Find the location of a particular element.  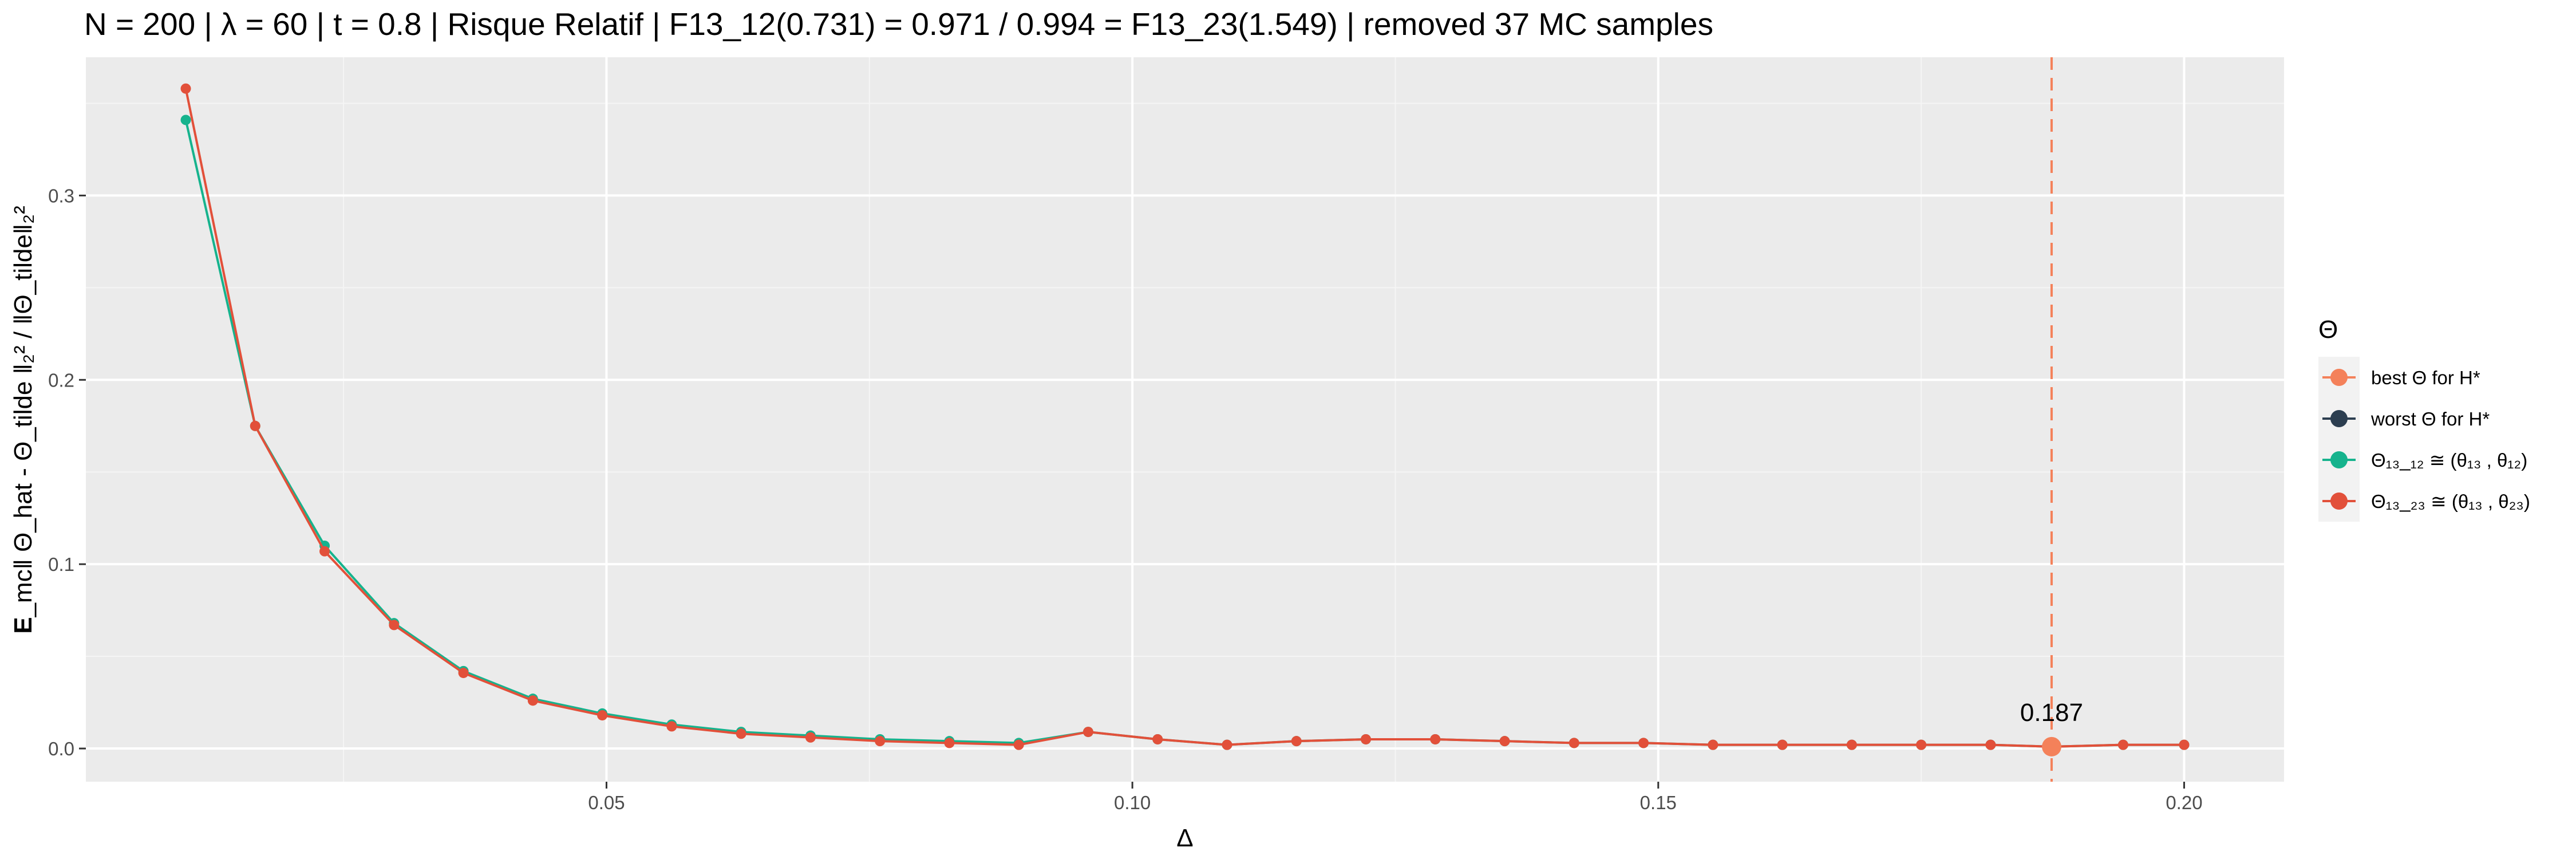

y-tick-label: 0.1 is located at coordinates (61, 564).